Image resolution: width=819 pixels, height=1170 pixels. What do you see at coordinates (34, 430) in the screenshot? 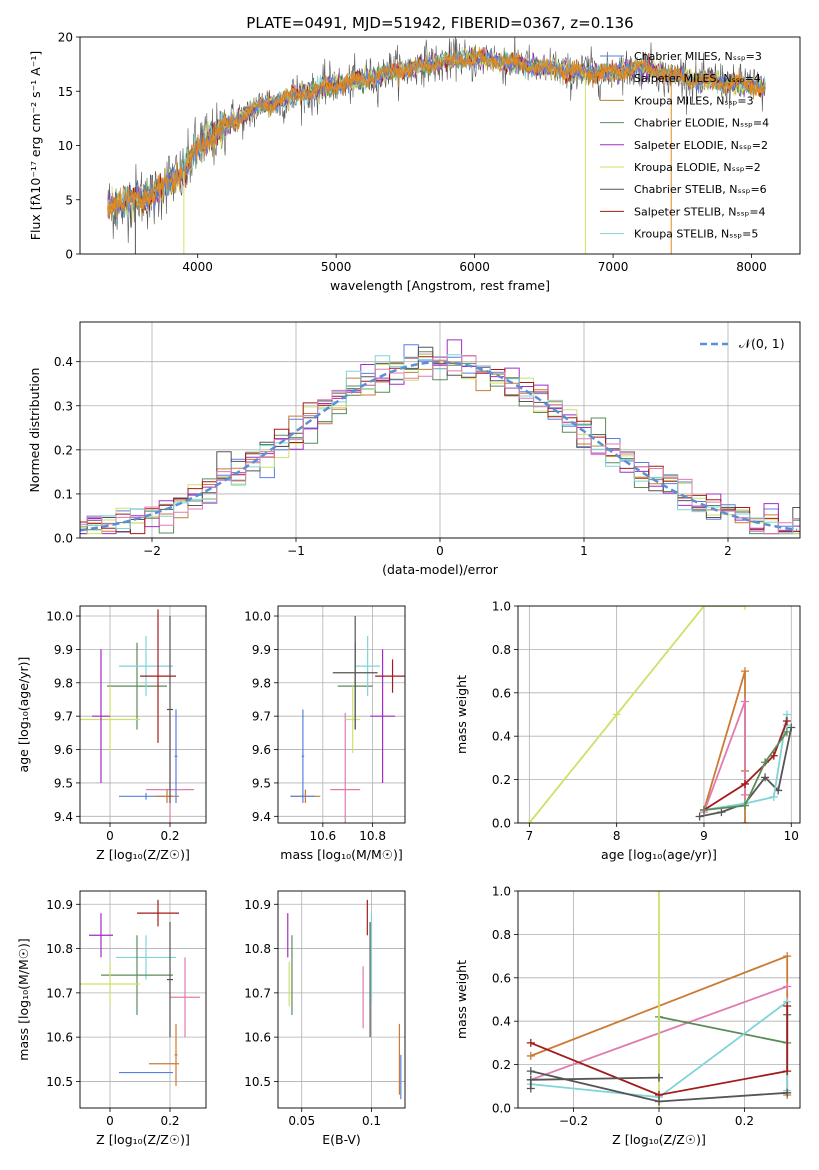
I see `y-axis-label: Normed distribution` at bounding box center [34, 430].